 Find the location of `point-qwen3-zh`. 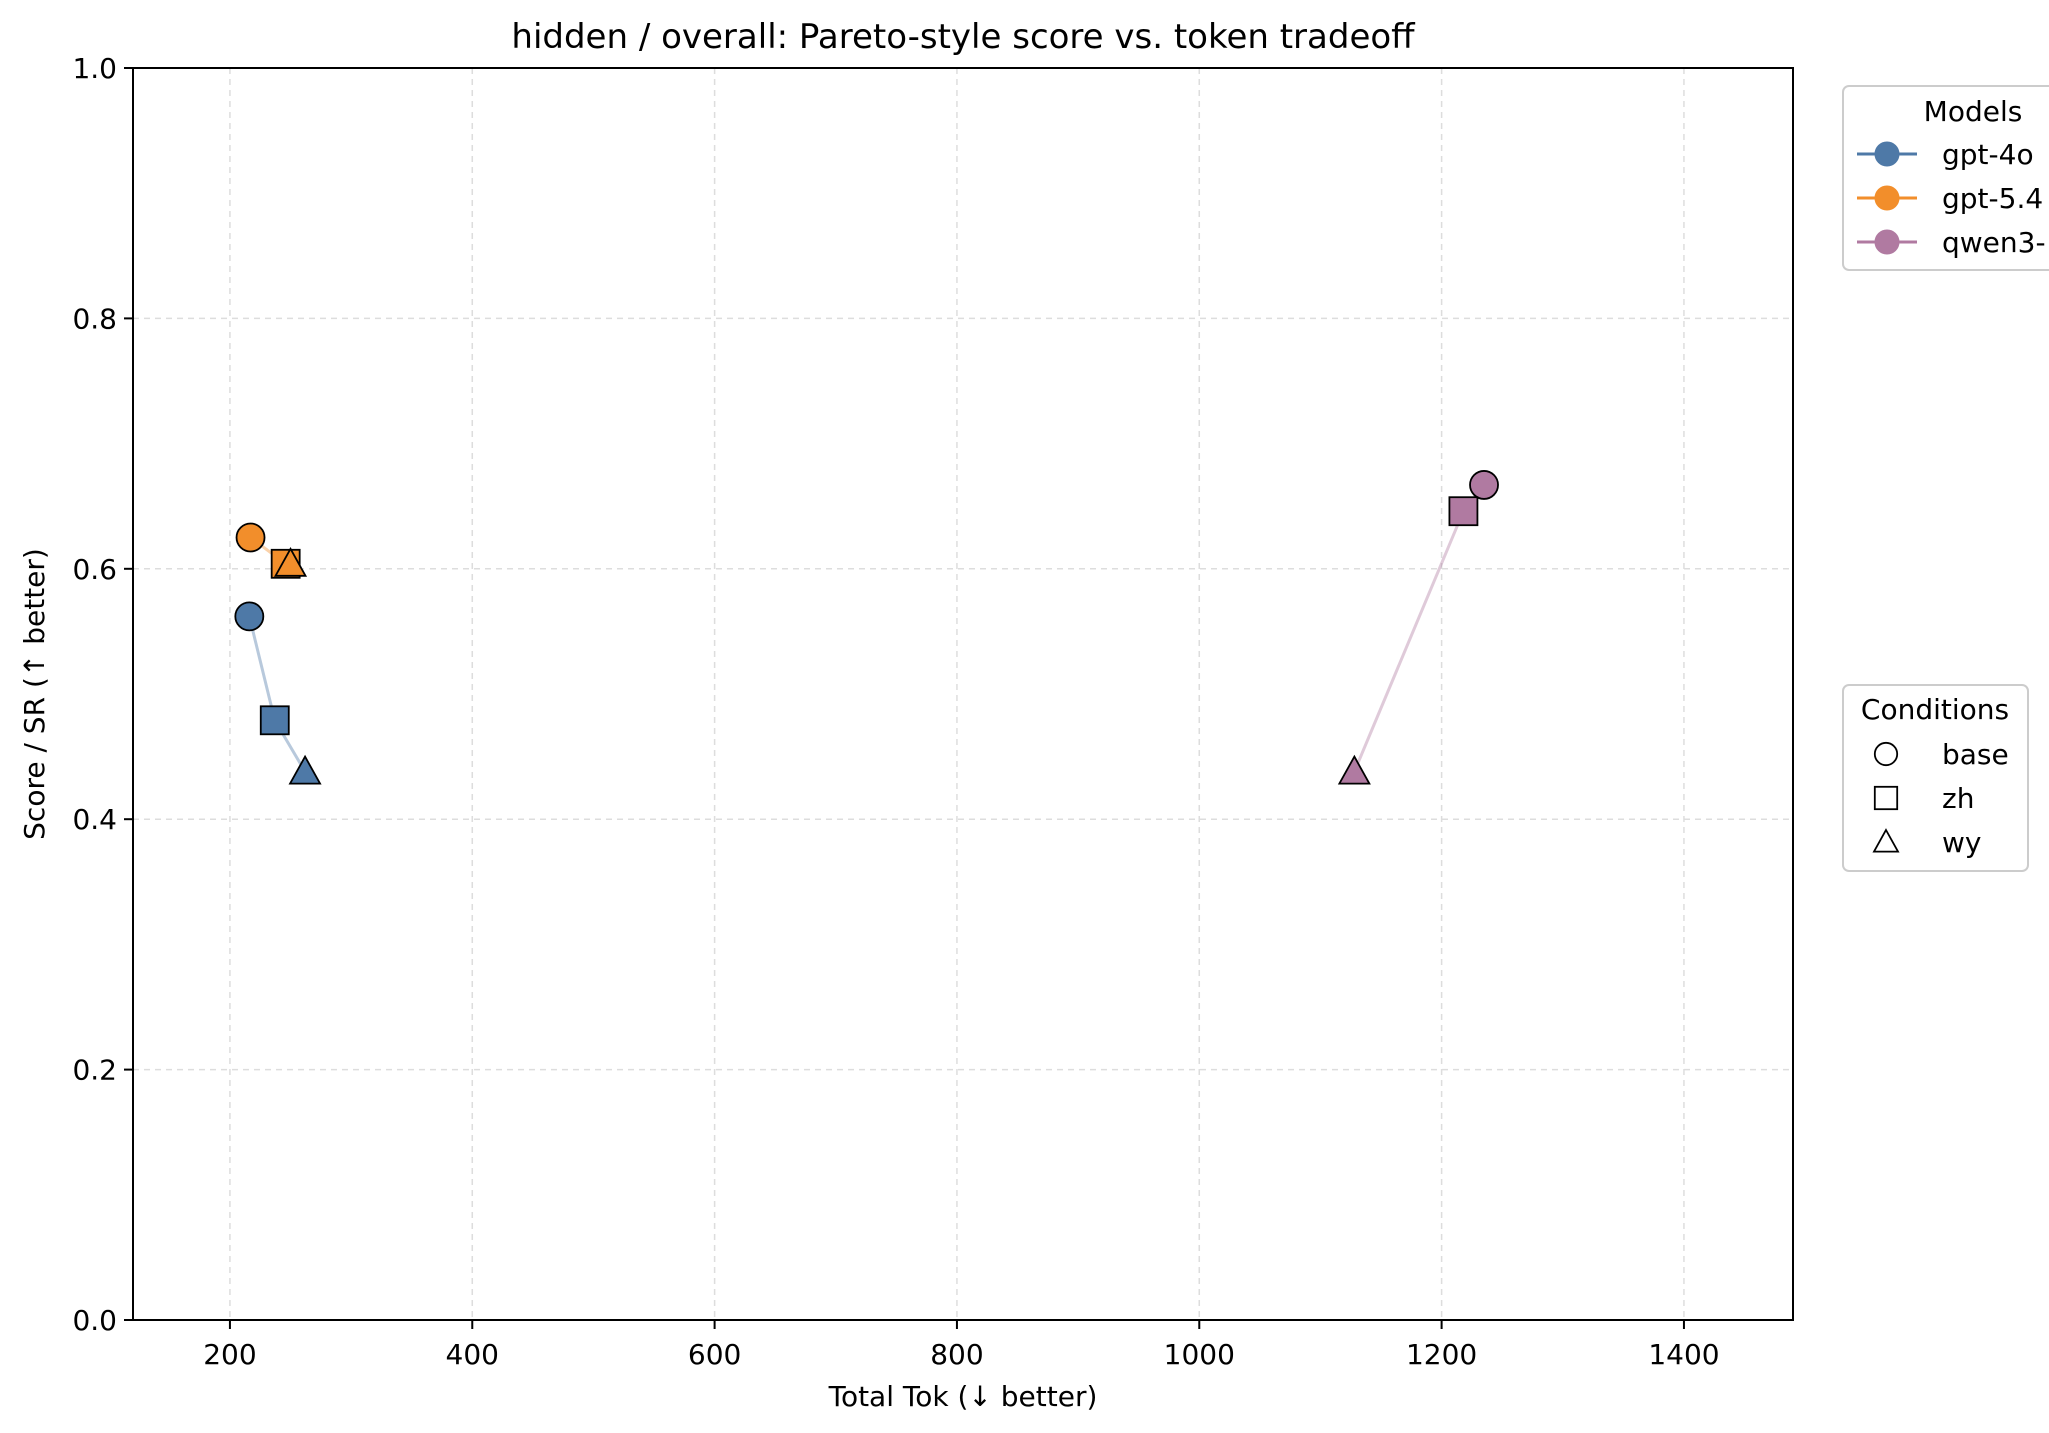

point-qwen3-zh is located at coordinates (1463, 511).